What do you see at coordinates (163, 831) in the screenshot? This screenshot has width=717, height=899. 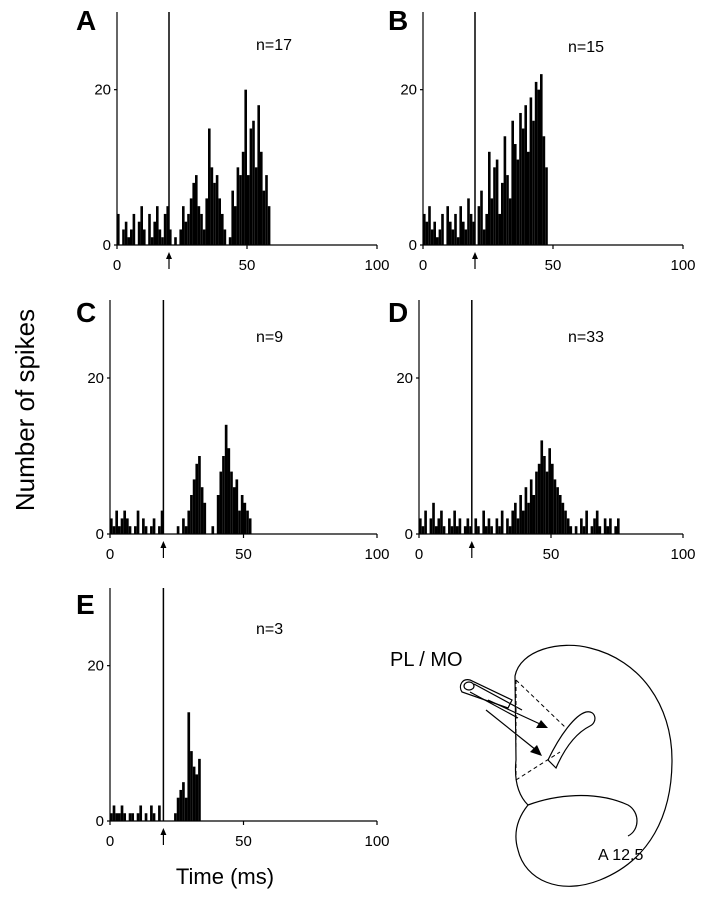 I see `stimulus-arrow-head-icon-e` at bounding box center [163, 831].